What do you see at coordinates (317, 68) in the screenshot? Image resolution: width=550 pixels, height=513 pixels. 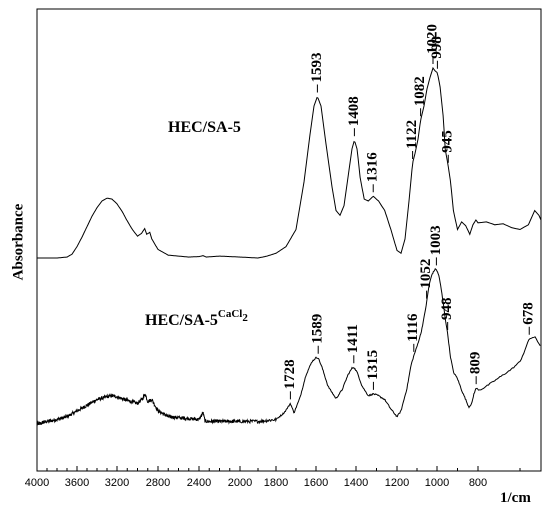 I see `peak-label: 1593` at bounding box center [317, 68].